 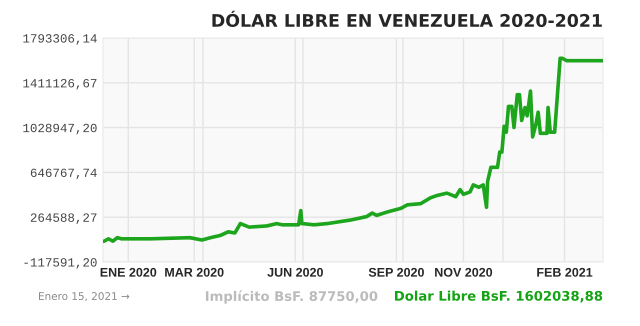 What do you see at coordinates (407, 19) in the screenshot?
I see `chart-title: DÓLAR LIBRE EN VENEZUELA 2020-2021` at bounding box center [407, 19].